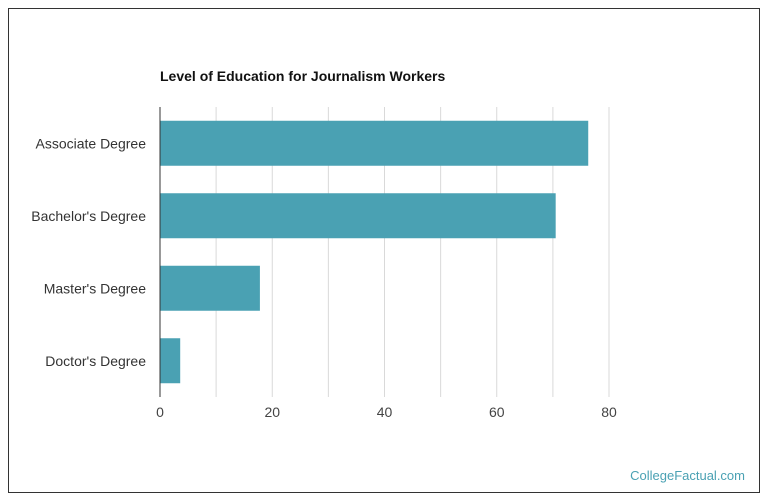 This screenshot has height=503, width=770. I want to click on x-tick-label: 20, so click(272, 412).